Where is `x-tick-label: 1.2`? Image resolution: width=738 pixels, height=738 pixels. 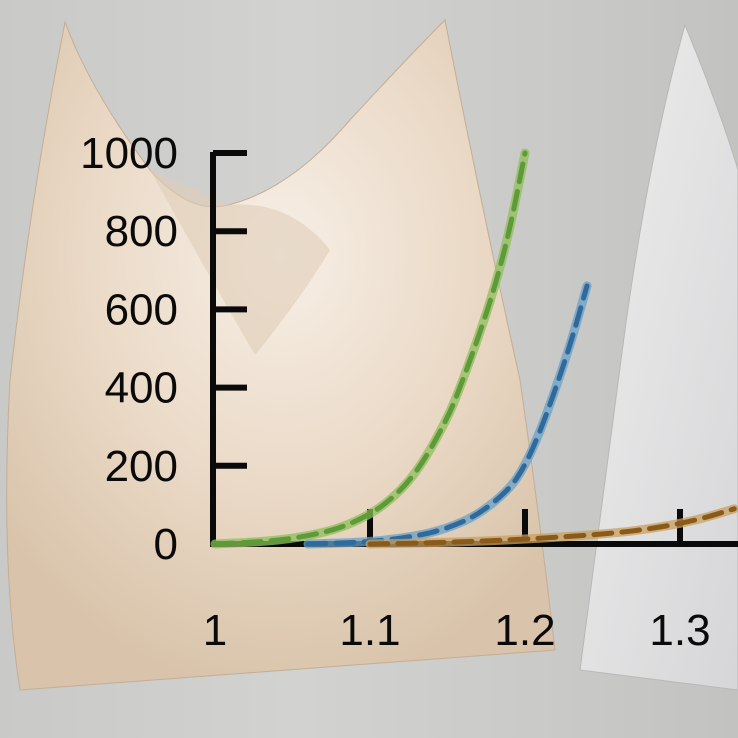 x-tick-label: 1.2 is located at coordinates (524, 630).